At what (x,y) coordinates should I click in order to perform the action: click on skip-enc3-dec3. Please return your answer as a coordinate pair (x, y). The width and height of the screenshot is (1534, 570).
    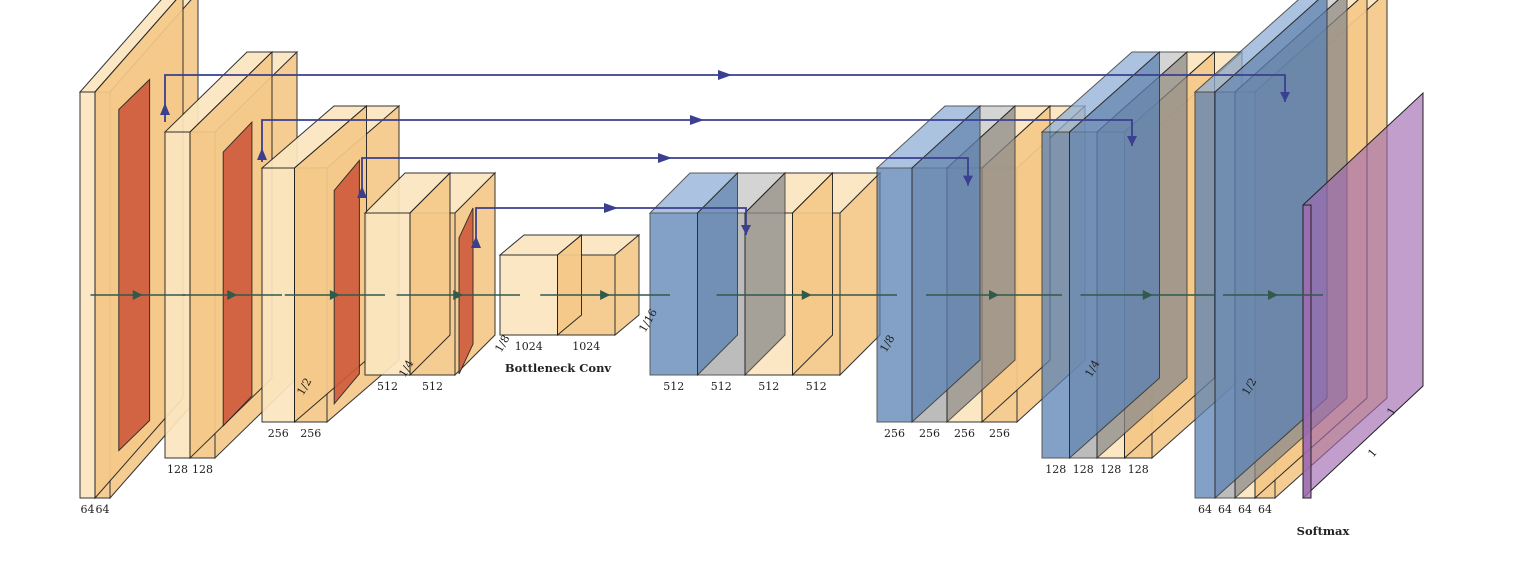
    Looking at the image, I should click on (665, 175).